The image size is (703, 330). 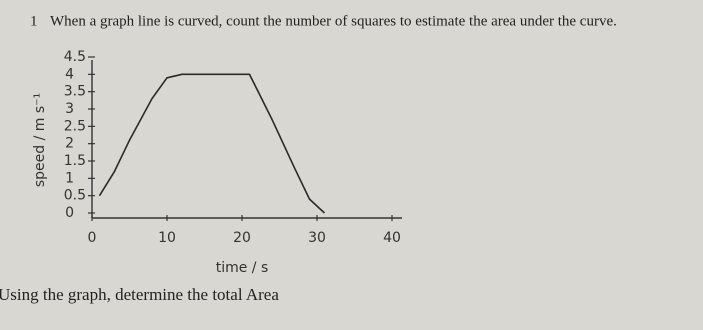 I want to click on y-tick-label: 4, so click(x=69, y=74).